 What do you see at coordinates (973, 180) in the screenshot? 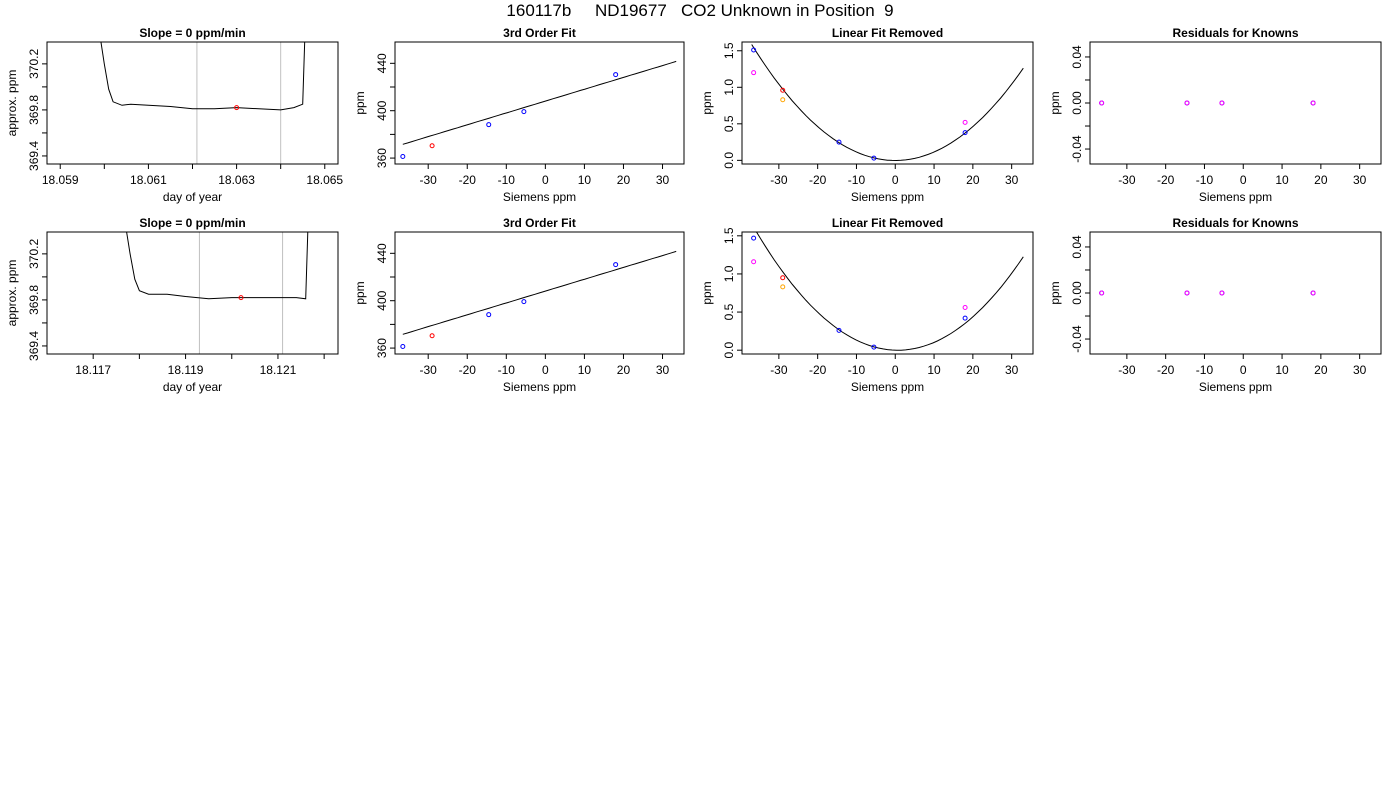
I see `x-tick-label: 20` at bounding box center [973, 180].